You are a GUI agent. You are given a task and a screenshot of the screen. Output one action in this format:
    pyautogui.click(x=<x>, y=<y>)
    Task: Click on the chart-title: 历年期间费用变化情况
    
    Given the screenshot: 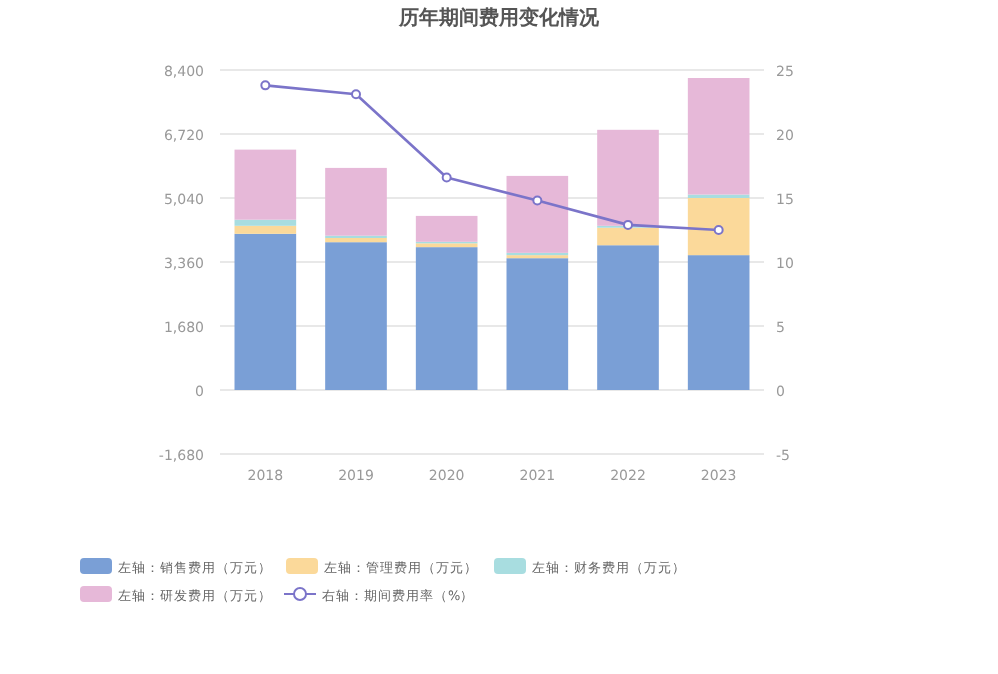 What is the action you would take?
    pyautogui.click(x=499, y=18)
    